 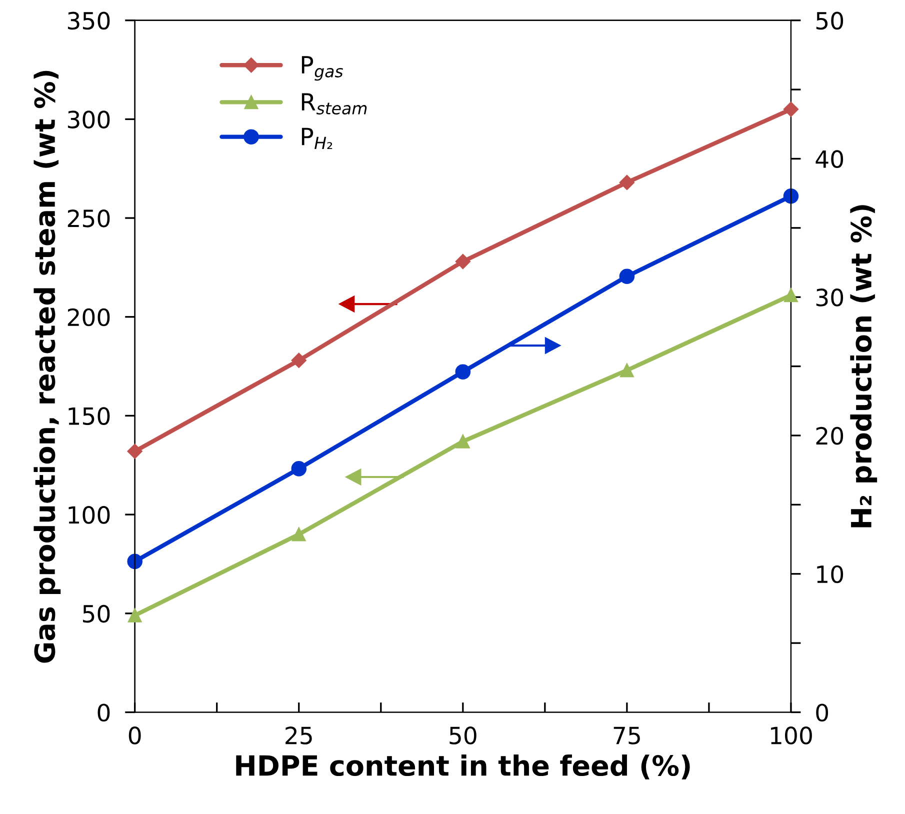 I want to click on legend-label: R$_{steam}$, so click(x=334, y=104).